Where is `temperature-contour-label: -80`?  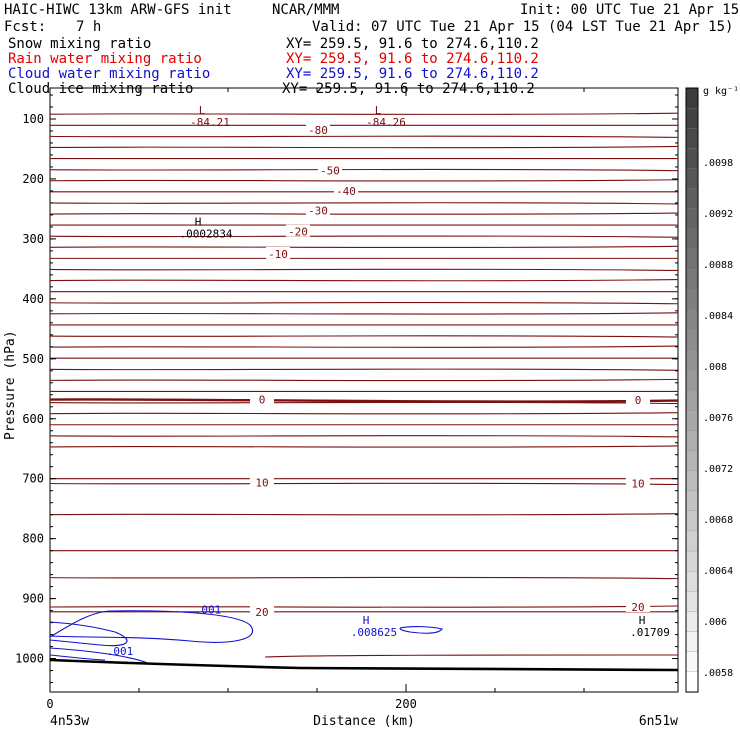
temperature-contour-label: -80 is located at coordinates (318, 130).